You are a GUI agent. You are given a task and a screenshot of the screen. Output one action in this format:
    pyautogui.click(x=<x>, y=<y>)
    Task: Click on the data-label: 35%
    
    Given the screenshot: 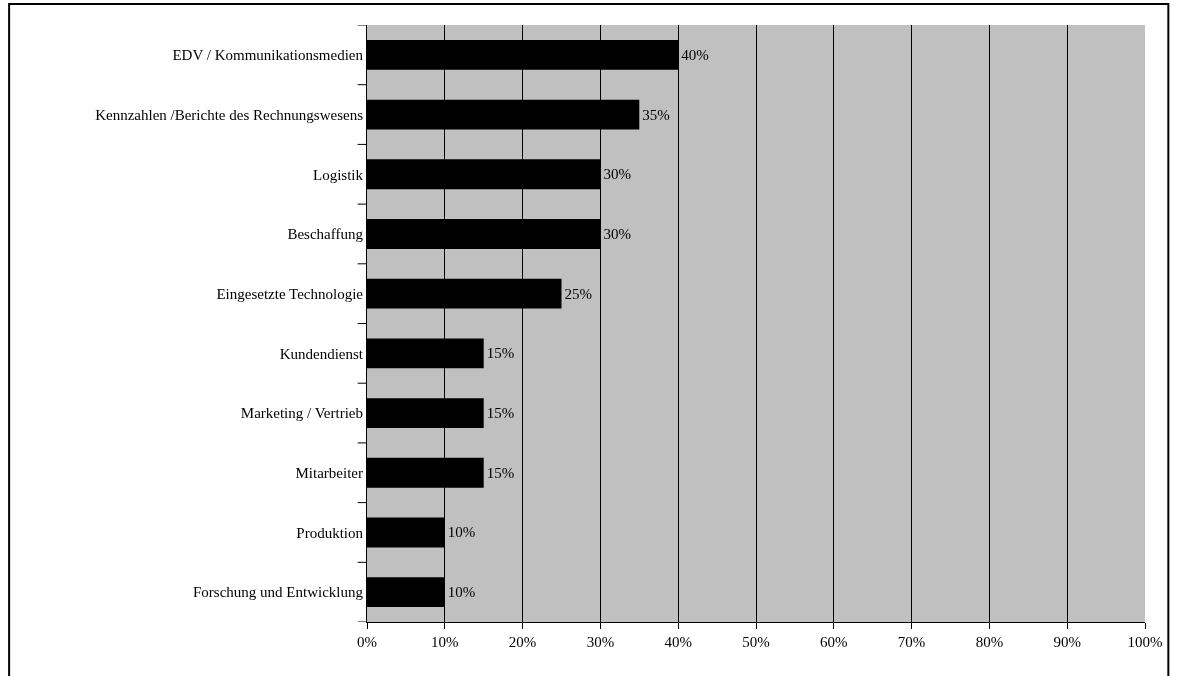 What is the action you would take?
    pyautogui.click(x=656, y=114)
    